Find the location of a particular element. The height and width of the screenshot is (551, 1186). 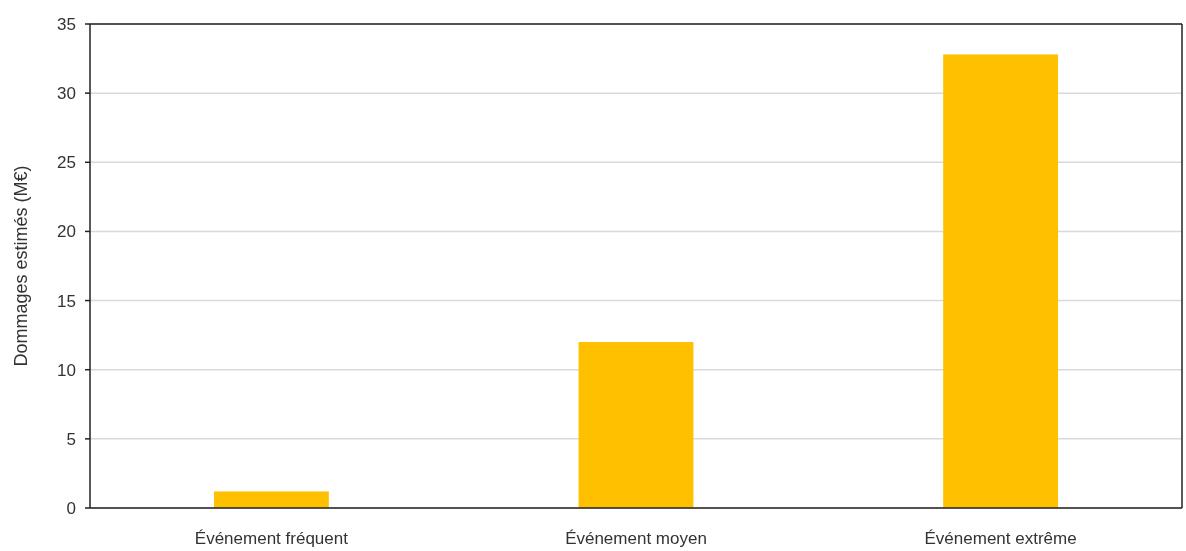

x-tick-label: Événement extrême is located at coordinates (1000, 538).